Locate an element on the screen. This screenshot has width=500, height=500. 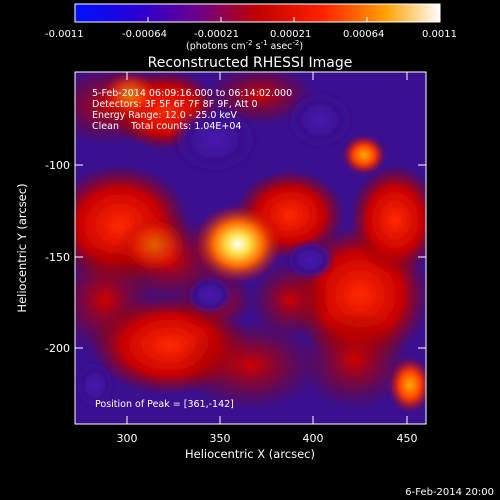
plot-title: Reconstructed RHESSI Image is located at coordinates (250, 63).